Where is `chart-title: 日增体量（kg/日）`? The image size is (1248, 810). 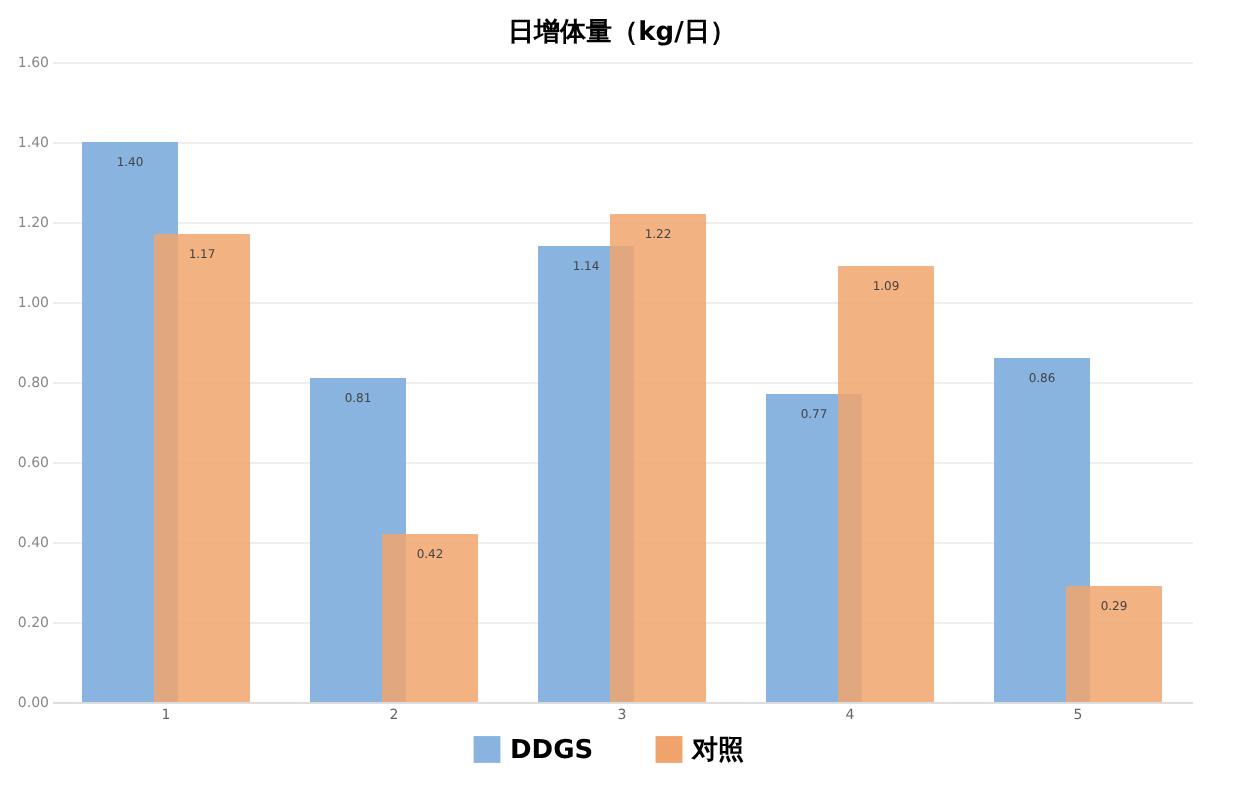 chart-title: 日增体量（kg/日） is located at coordinates (622, 33).